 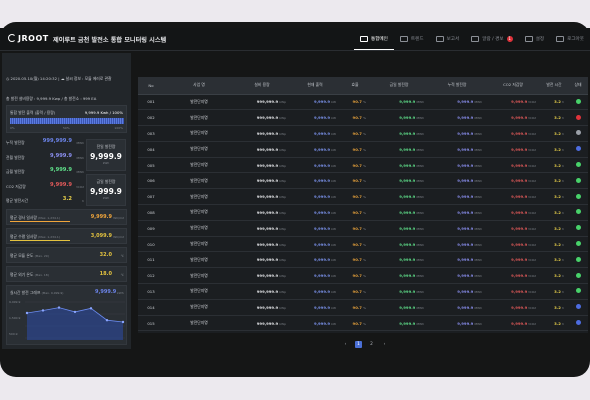 What do you see at coordinates (333, 260) in the screenshot?
I see `output-cell-unit: kW` at bounding box center [333, 260].